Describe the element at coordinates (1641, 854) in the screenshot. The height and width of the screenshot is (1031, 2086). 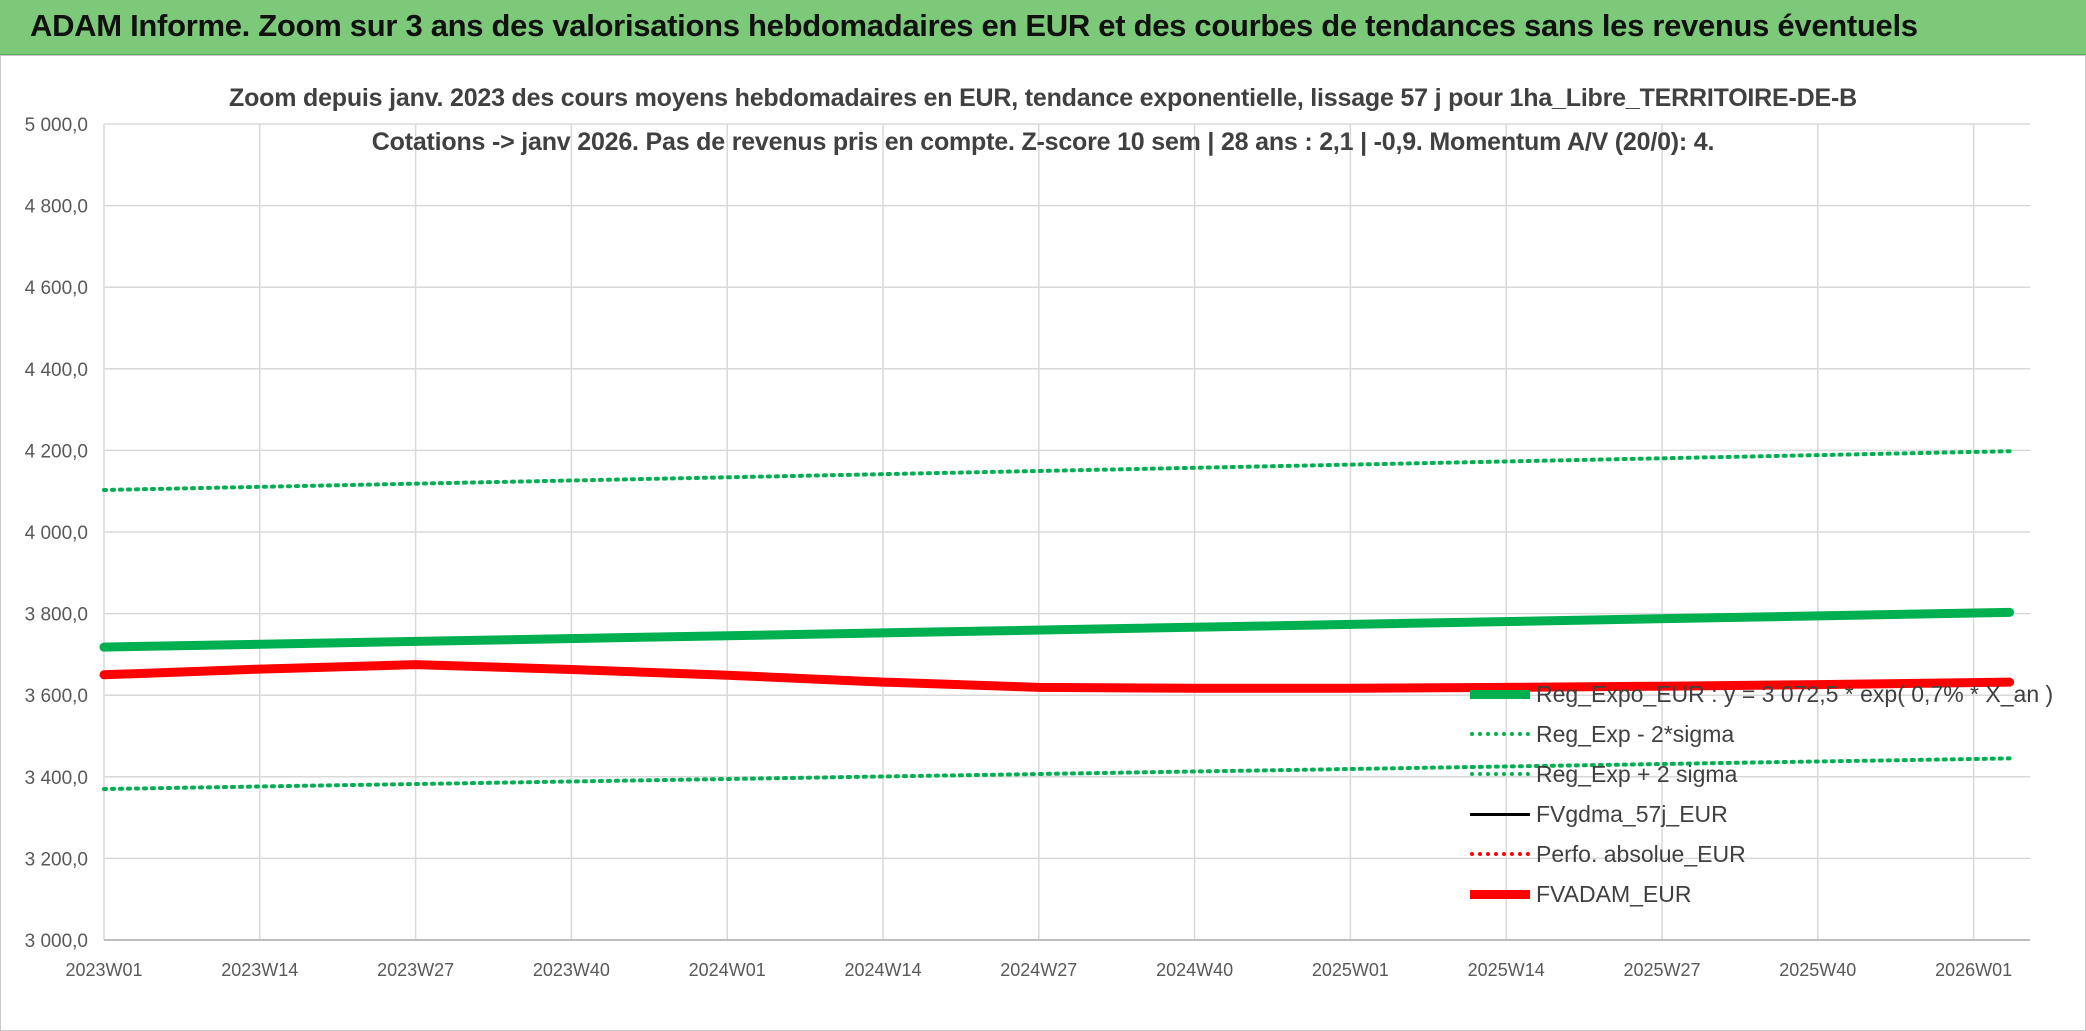
I see `legend-label: Perfo. absolue_EUR` at that location.